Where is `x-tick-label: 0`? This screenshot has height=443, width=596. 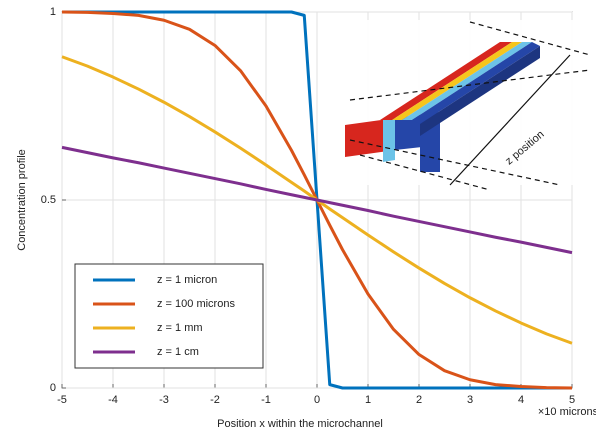 x-tick-label: 0 is located at coordinates (317, 400).